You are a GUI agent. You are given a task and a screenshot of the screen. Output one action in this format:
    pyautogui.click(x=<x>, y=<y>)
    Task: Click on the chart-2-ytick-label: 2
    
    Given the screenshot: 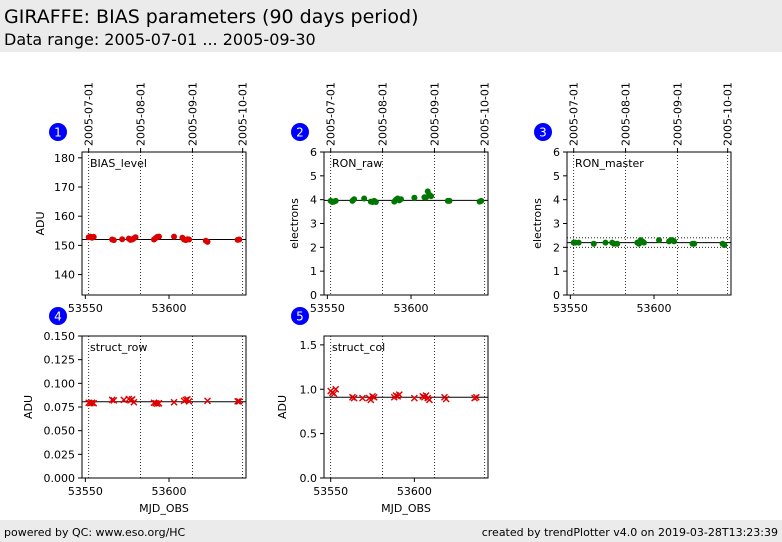 What is the action you would take?
    pyautogui.click(x=313, y=247)
    